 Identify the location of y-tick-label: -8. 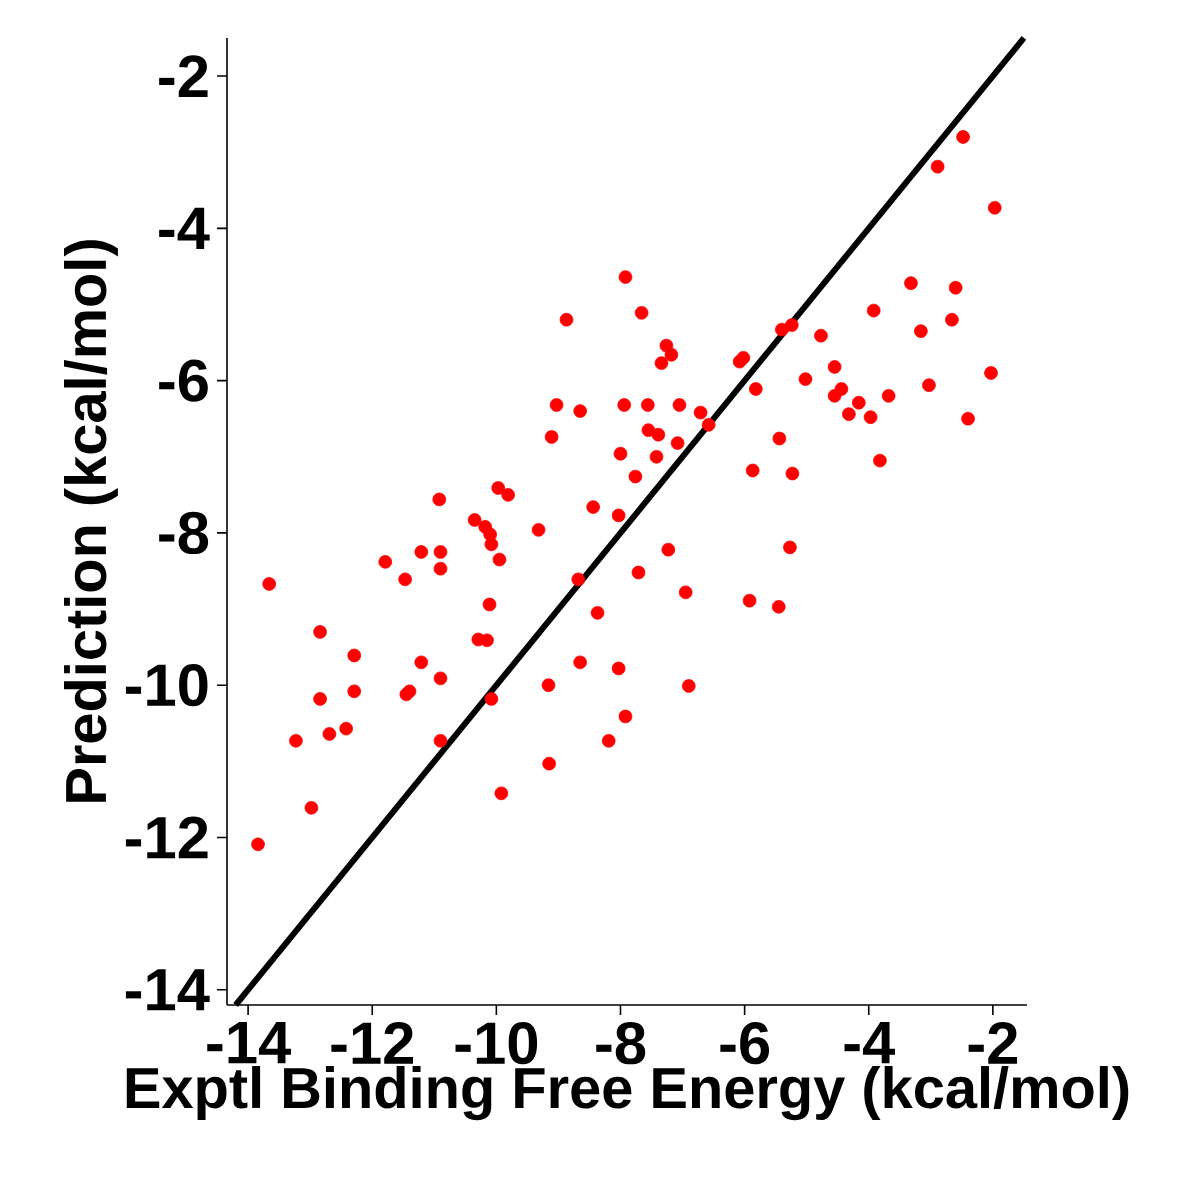
(184, 533).